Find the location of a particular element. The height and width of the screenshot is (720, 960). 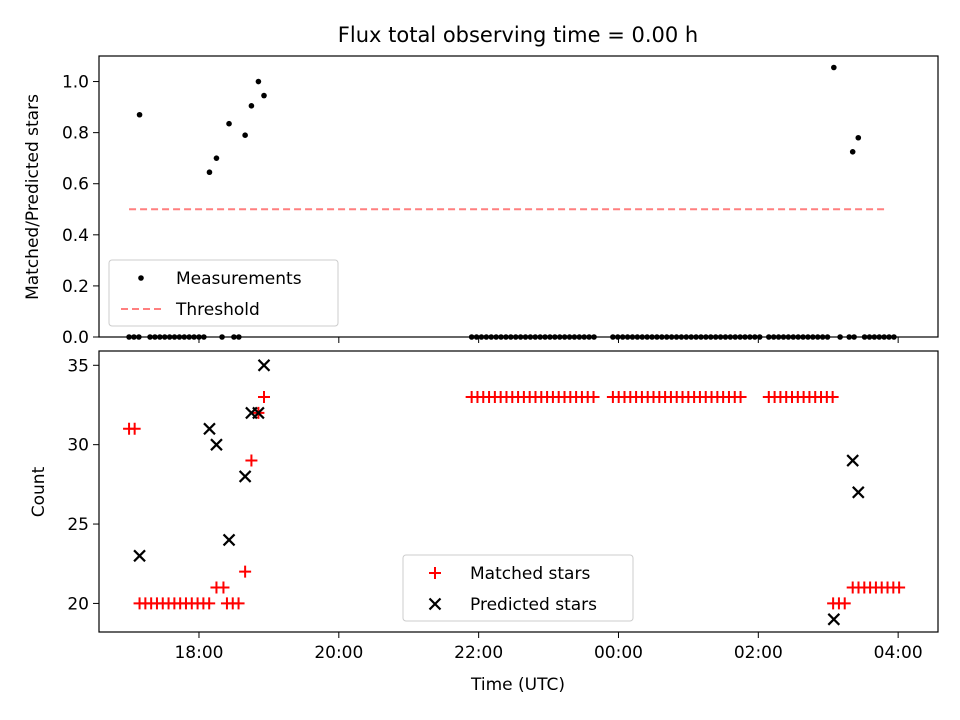

y-tick-label: 30 is located at coordinates (78, 446).